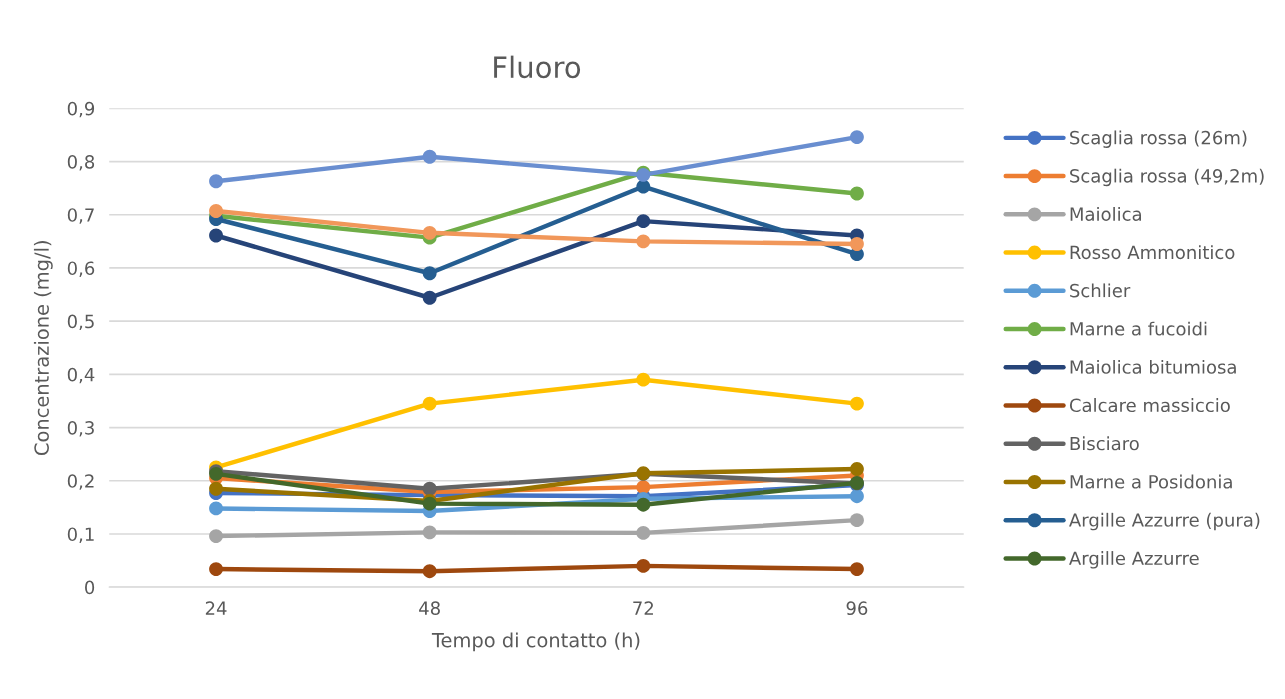 Image resolution: width=1285 pixels, height=699 pixels. Describe the element at coordinates (1104, 443) in the screenshot. I see `legend-label: Bisciaro` at that location.